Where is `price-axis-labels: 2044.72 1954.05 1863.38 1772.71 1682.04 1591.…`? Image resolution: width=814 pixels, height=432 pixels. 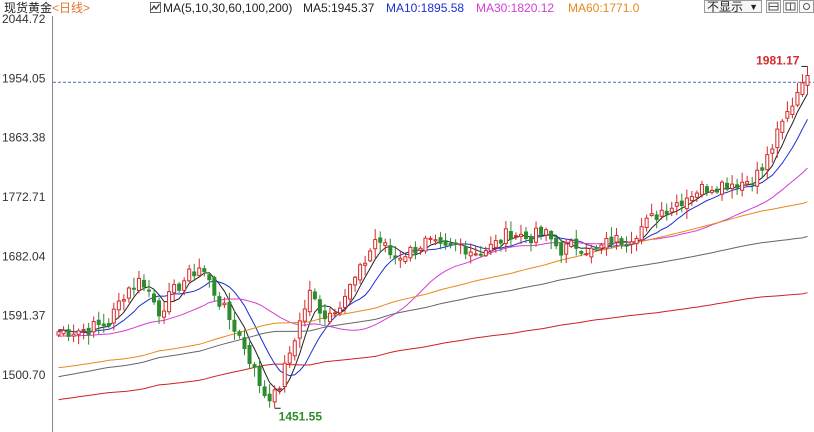 price-axis-labels: 2044.72 1954.05 1863.38 1772.71 1682.04 1591.… is located at coordinates (24, 197).